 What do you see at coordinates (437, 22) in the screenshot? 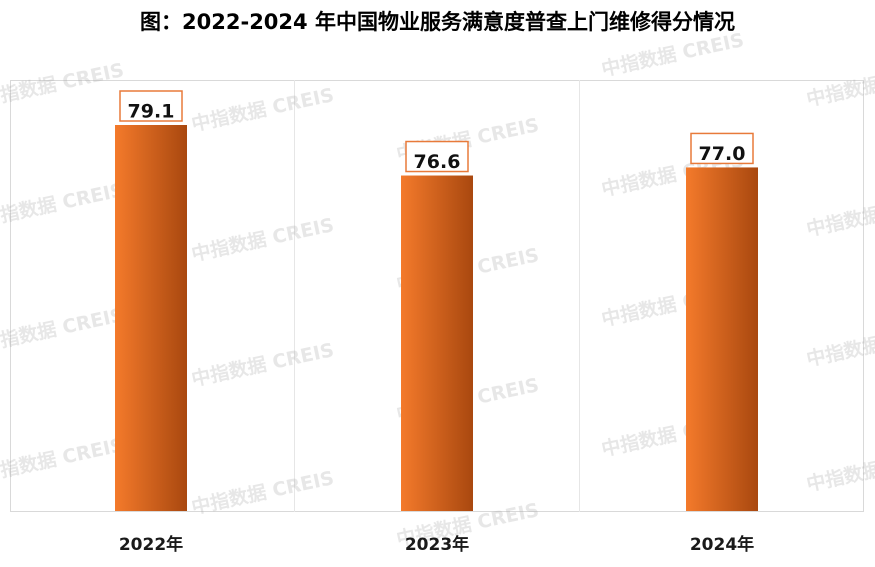
I see `chart-title: 图：2022-2024 年中国物业服务满意度普查上门维修得分情况` at bounding box center [437, 22].